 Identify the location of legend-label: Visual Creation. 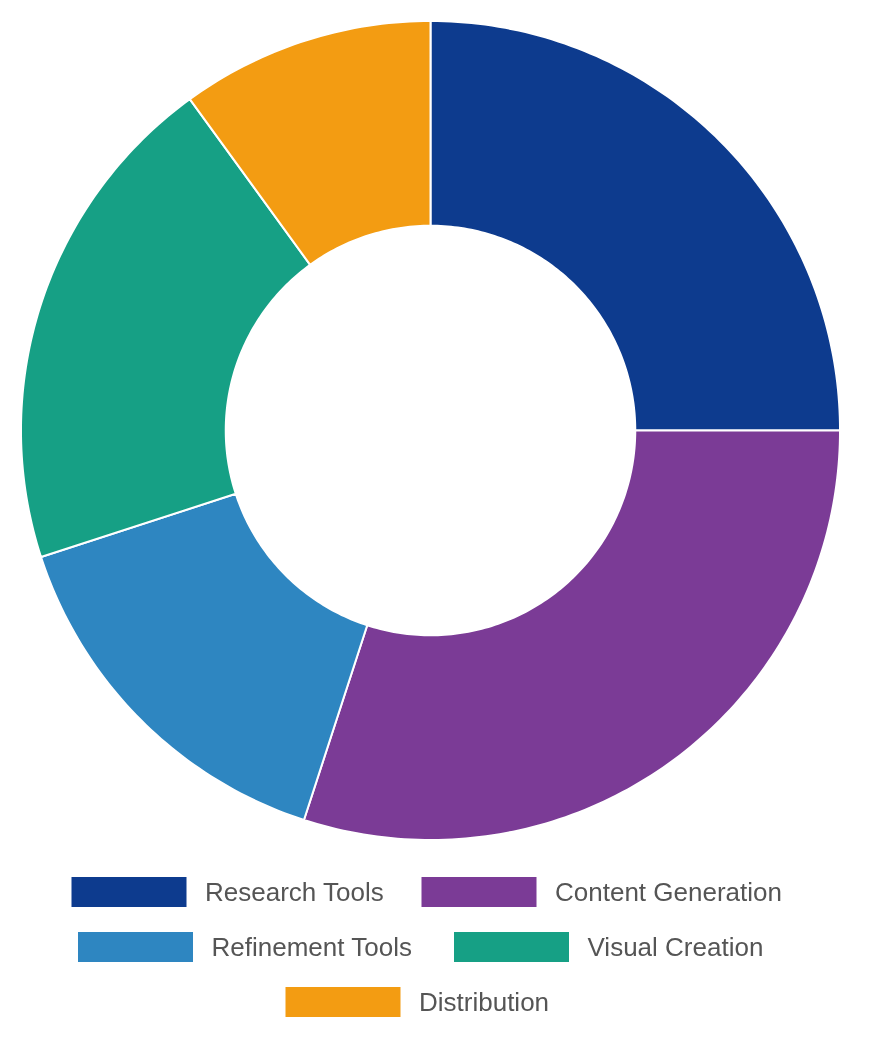
(675, 947).